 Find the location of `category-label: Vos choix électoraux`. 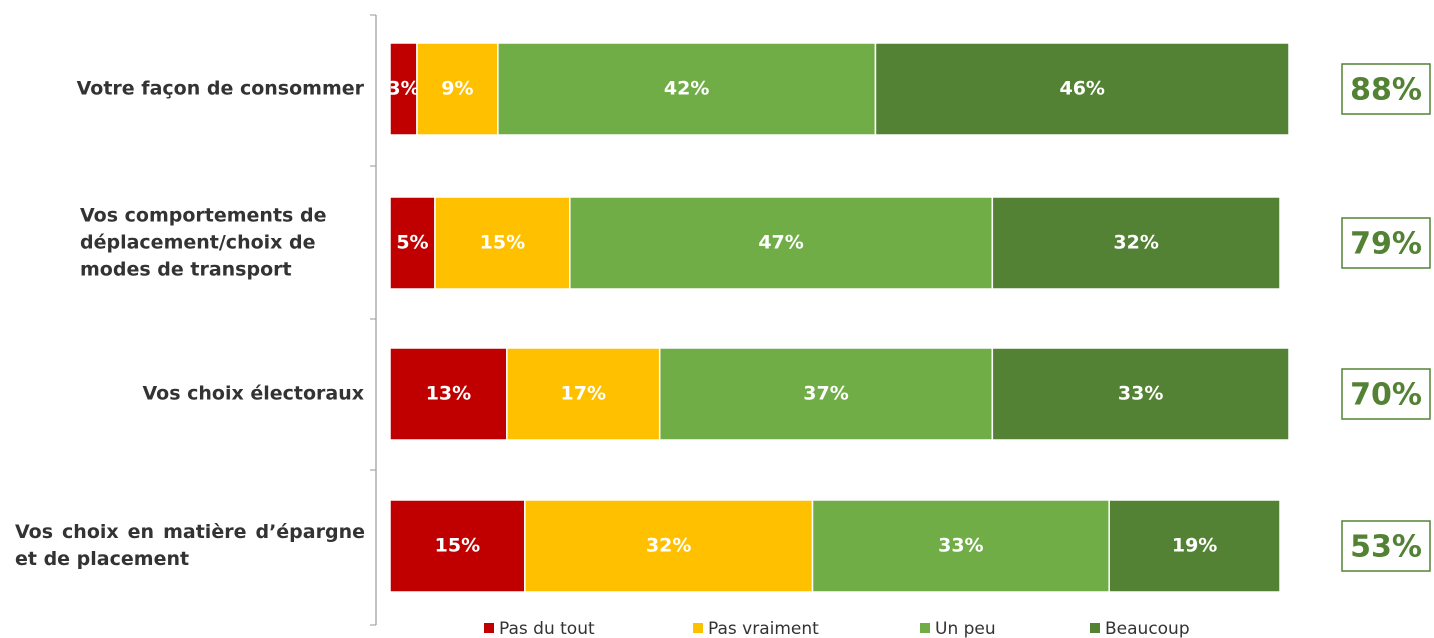

category-label: Vos choix électoraux is located at coordinates (253, 393).